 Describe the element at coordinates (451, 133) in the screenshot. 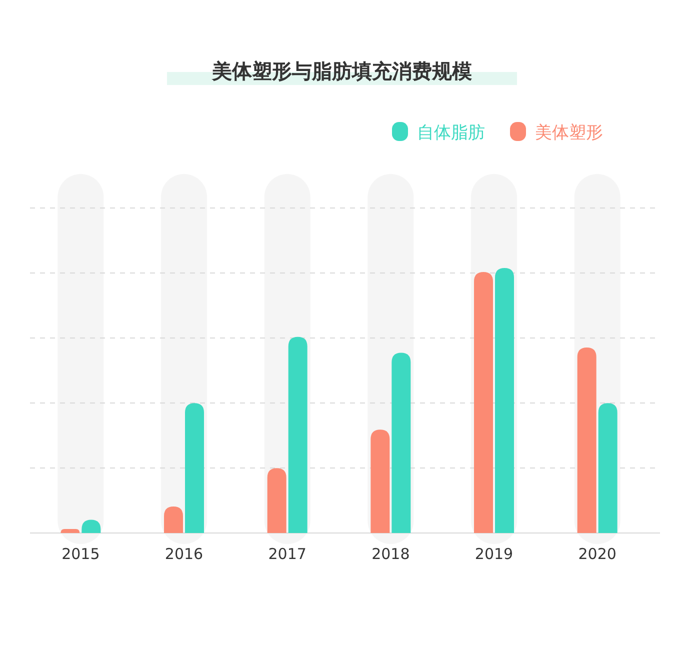

I see `legend-label: 自体脂肪` at that location.